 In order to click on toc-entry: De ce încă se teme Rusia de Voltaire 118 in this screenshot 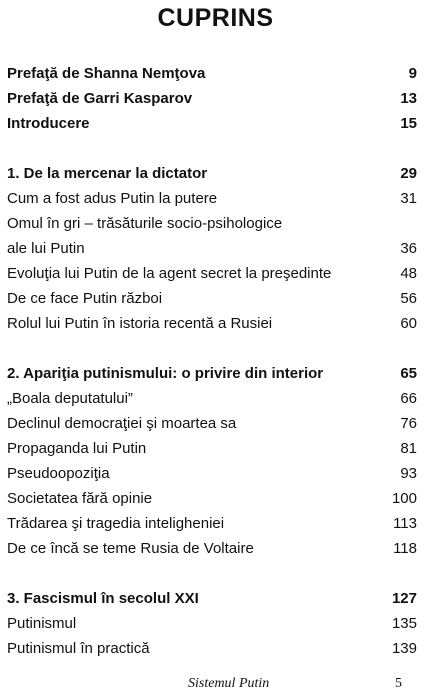, I will do `click(212, 548)`.